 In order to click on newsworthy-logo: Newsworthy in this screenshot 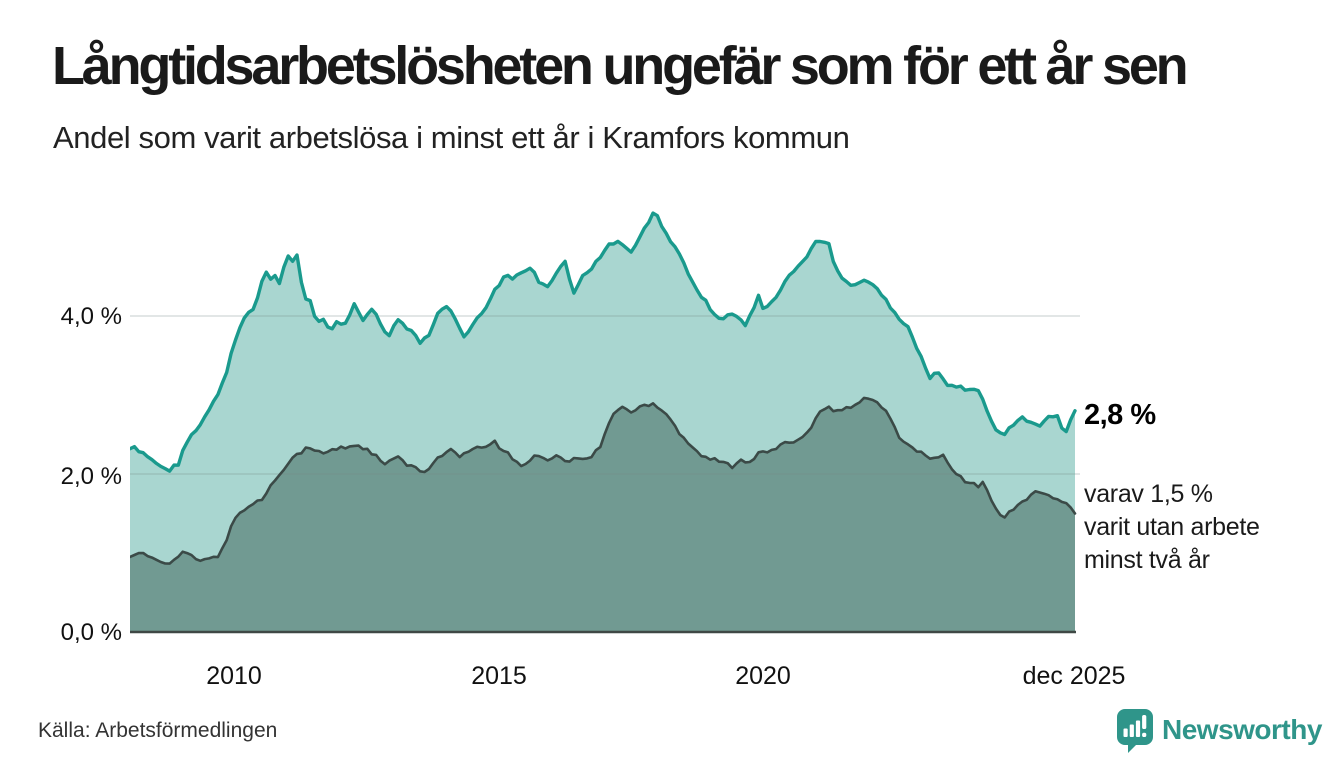, I will do `click(1219, 732)`.